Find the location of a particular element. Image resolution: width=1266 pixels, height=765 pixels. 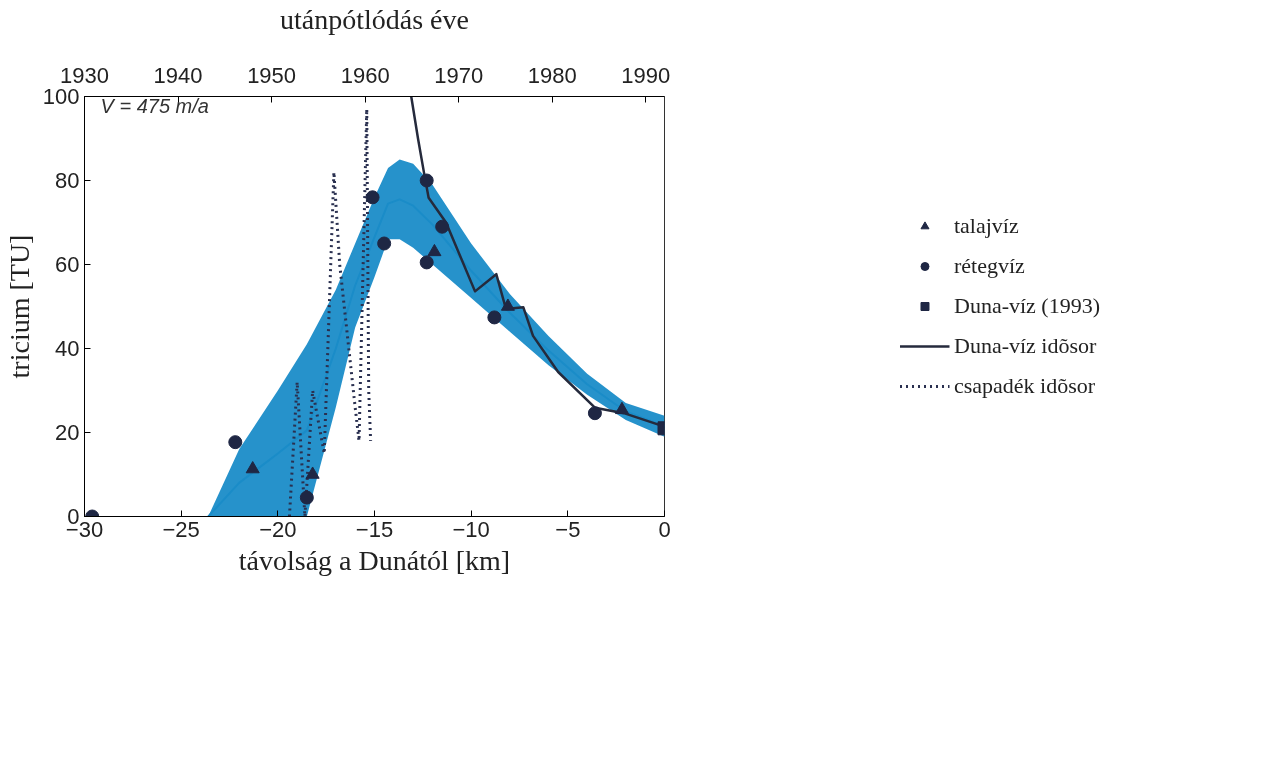

y-tick-label: 60 is located at coordinates (67, 264).